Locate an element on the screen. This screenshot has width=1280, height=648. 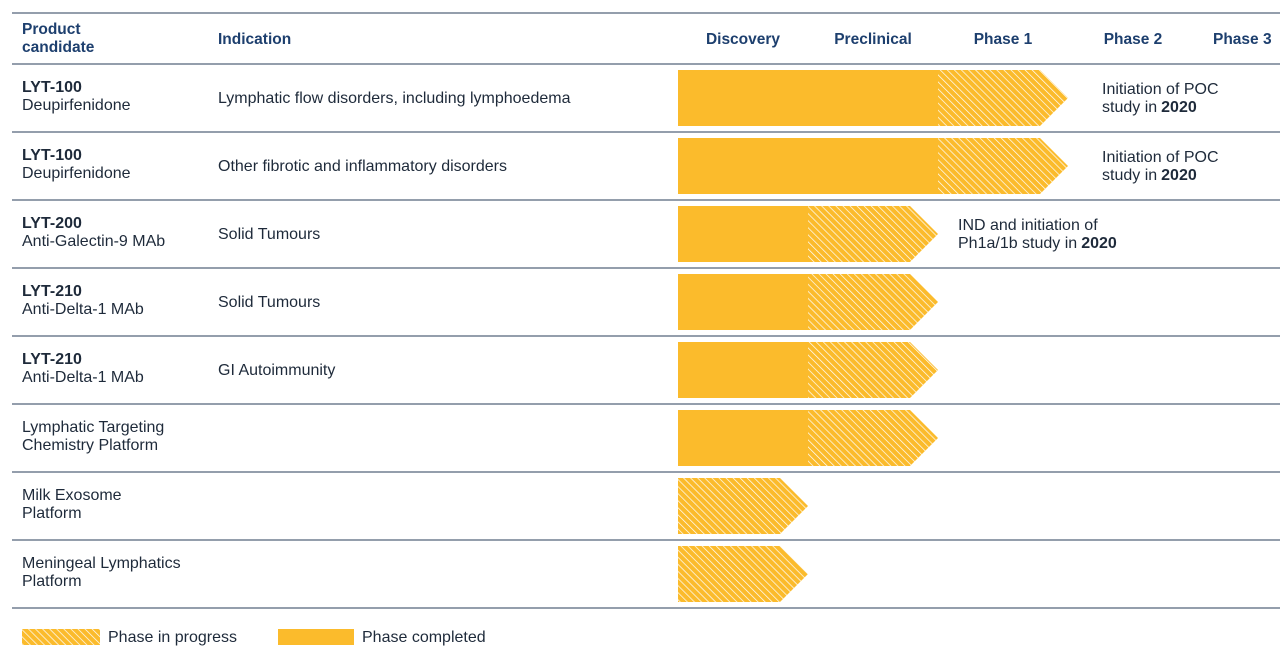
candidate-name: Chemistry Platform is located at coordinates (90, 445).